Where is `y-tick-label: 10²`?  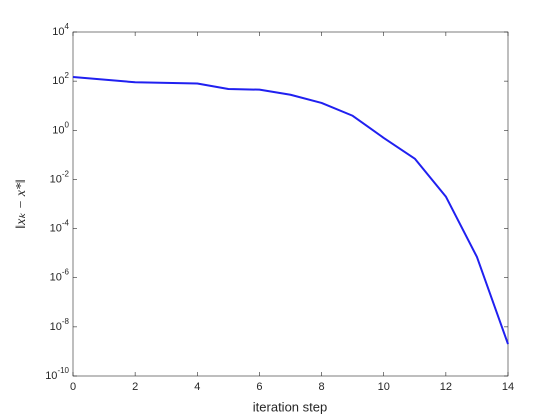
y-tick-label: 10² is located at coordinates (60, 79).